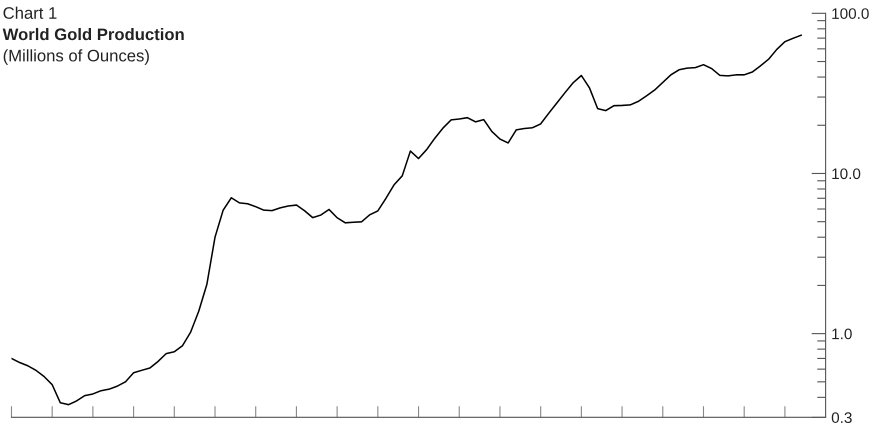 The width and height of the screenshot is (883, 444). Describe the element at coordinates (842, 418) in the screenshot. I see `y-tick-label: 0.3` at that location.